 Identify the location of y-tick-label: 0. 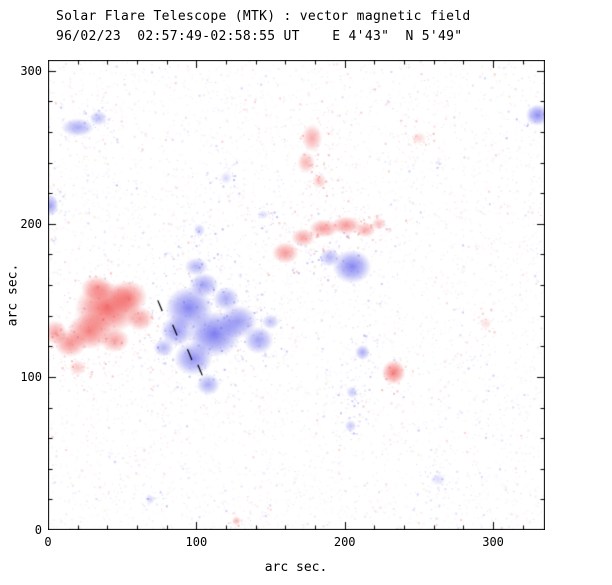
(38, 530).